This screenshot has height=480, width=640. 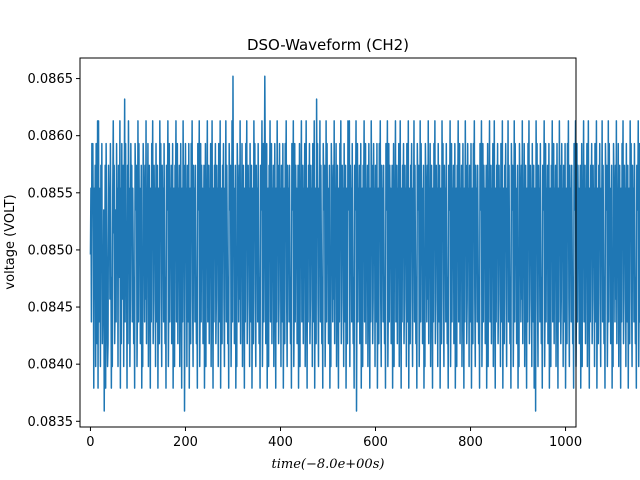 I want to click on x-tick-label: 800, so click(x=470, y=442).